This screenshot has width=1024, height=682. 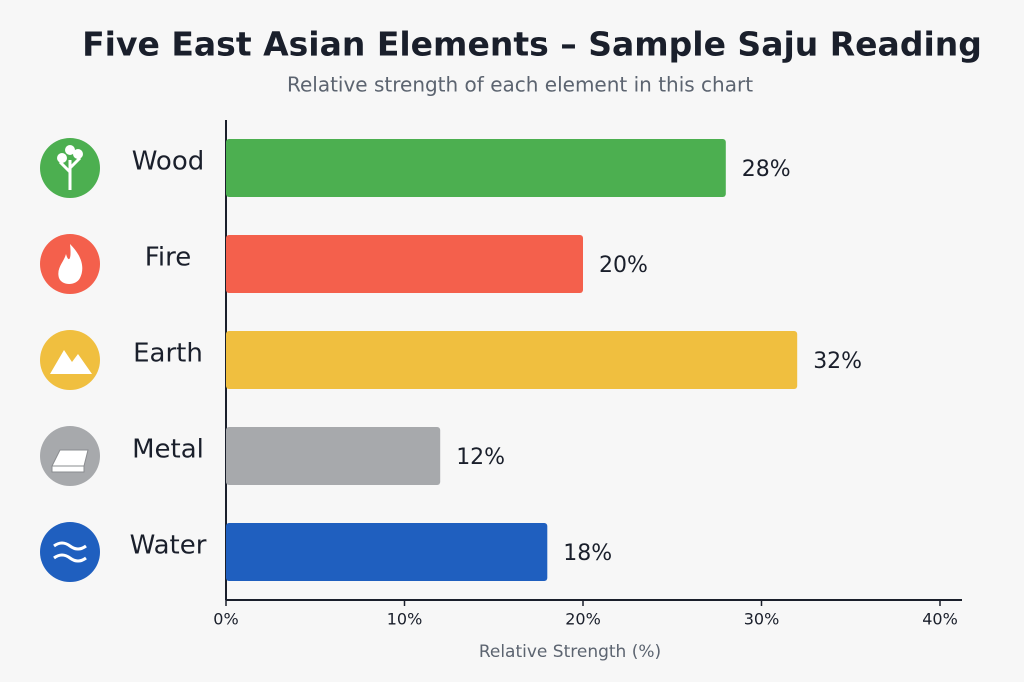 I want to click on water-icon, so click(x=70, y=552).